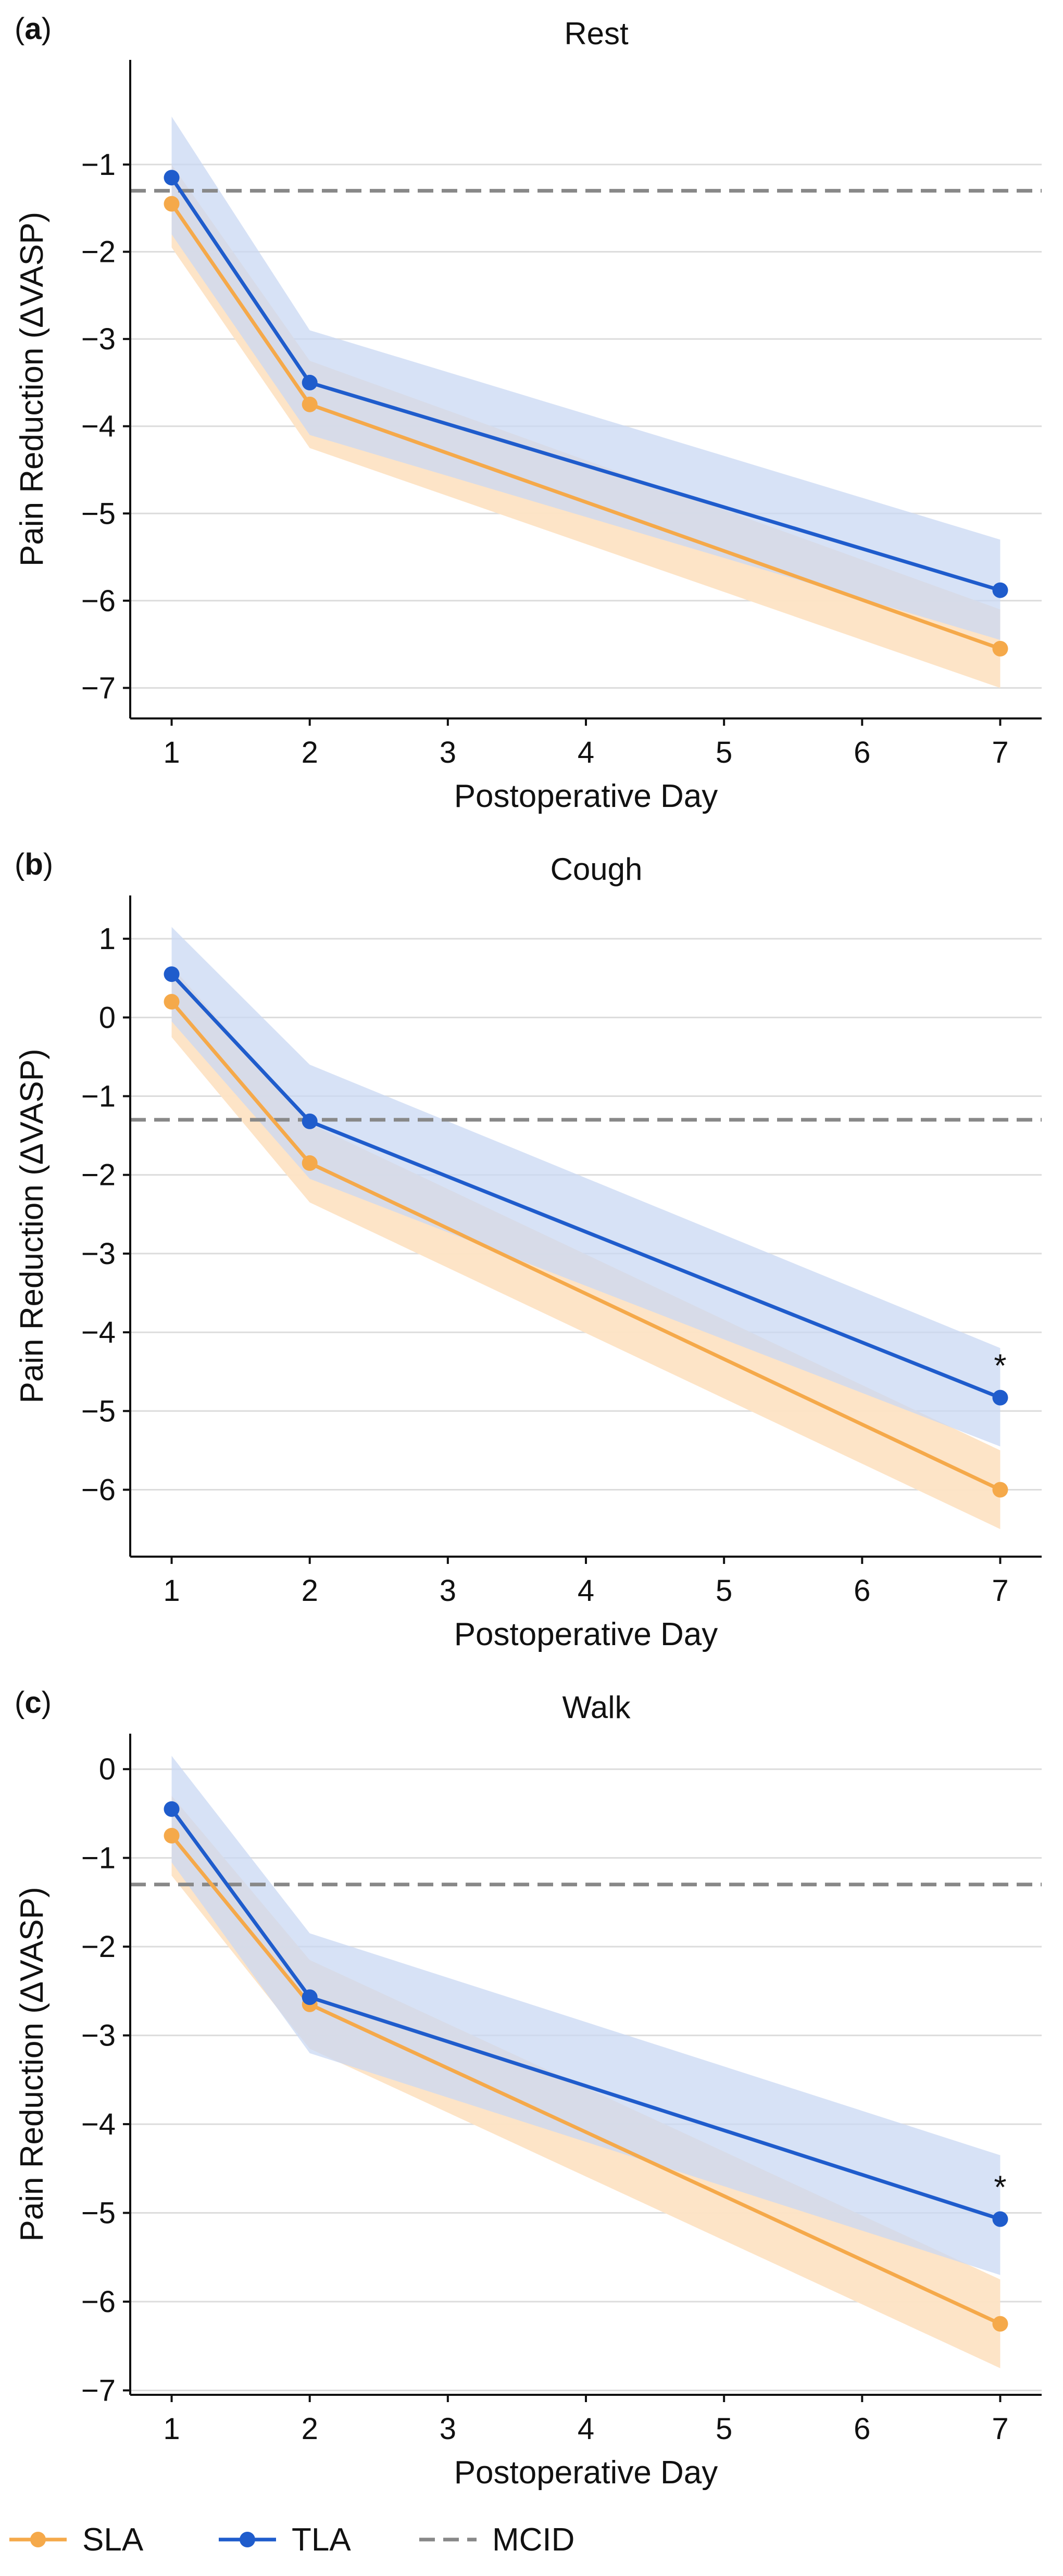  I want to click on panel-title: Cough, so click(597, 869).